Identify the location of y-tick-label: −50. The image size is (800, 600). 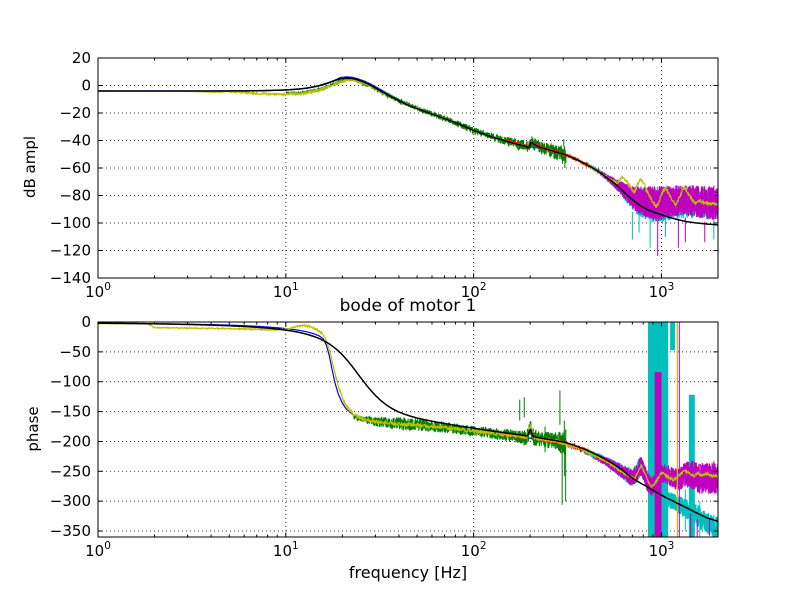
(75, 352).